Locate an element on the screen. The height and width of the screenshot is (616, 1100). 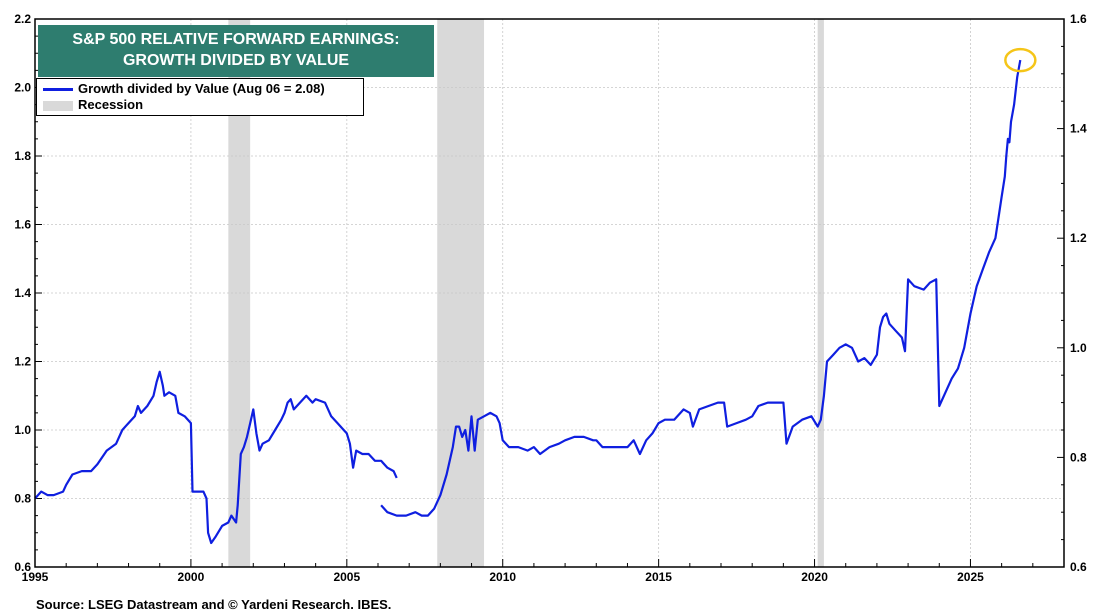
y-tick-label: 1.0 is located at coordinates (22, 430).